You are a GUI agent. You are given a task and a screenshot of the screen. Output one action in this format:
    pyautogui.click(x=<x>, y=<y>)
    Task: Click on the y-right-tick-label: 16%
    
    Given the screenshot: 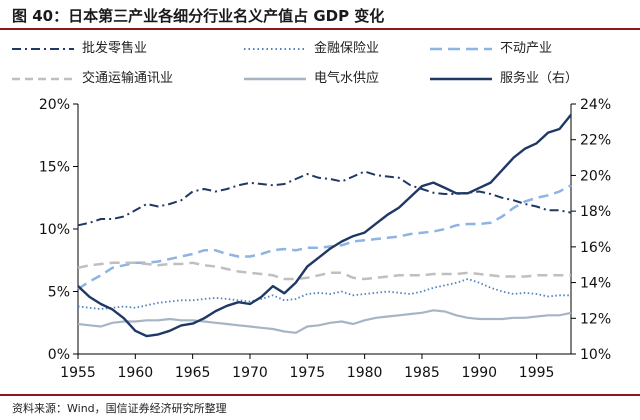 What is the action you would take?
    pyautogui.click(x=595, y=248)
    